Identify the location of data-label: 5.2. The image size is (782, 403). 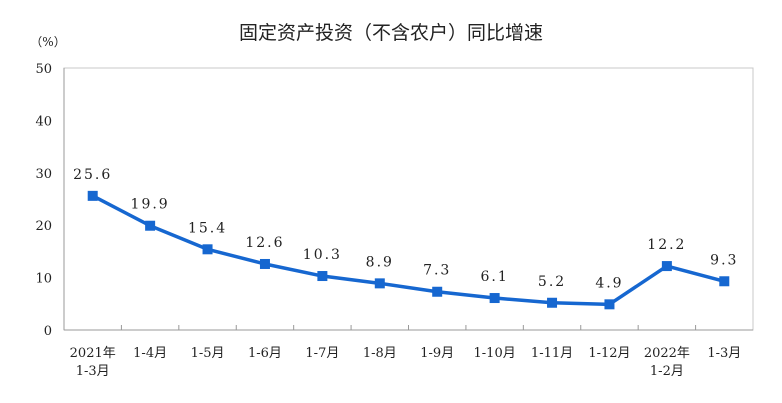
(552, 282).